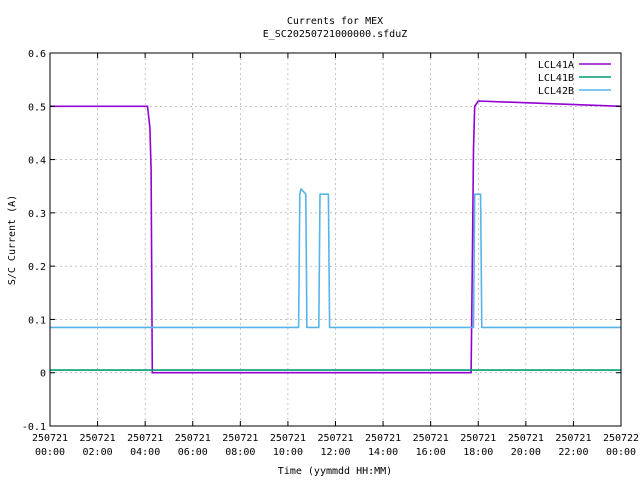  Describe the element at coordinates (34, 427) in the screenshot. I see `y-tick-label: -0.1` at that location.